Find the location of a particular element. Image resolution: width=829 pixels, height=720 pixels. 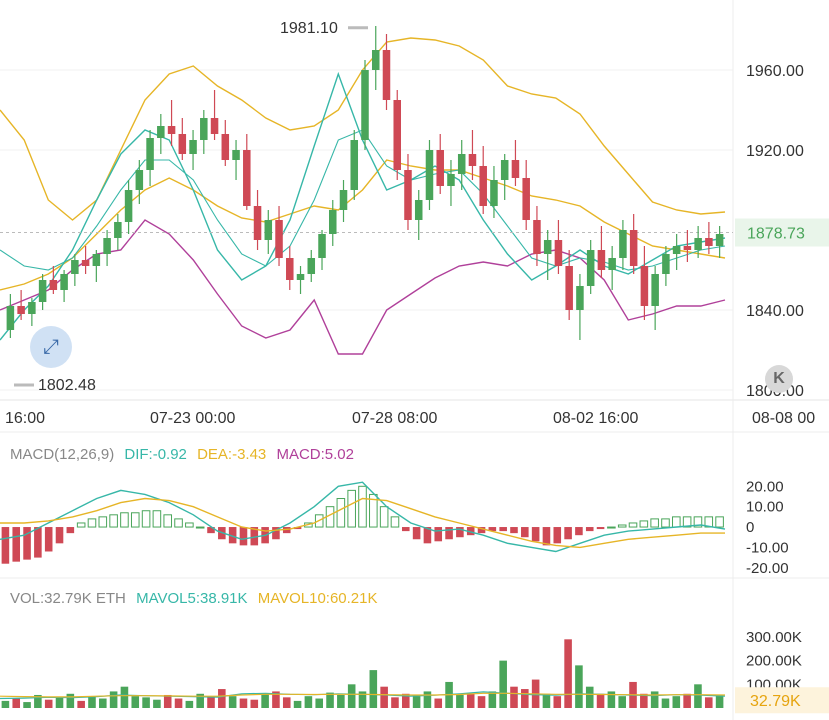

time-tick-label: 07-23 00:00 is located at coordinates (193, 418).